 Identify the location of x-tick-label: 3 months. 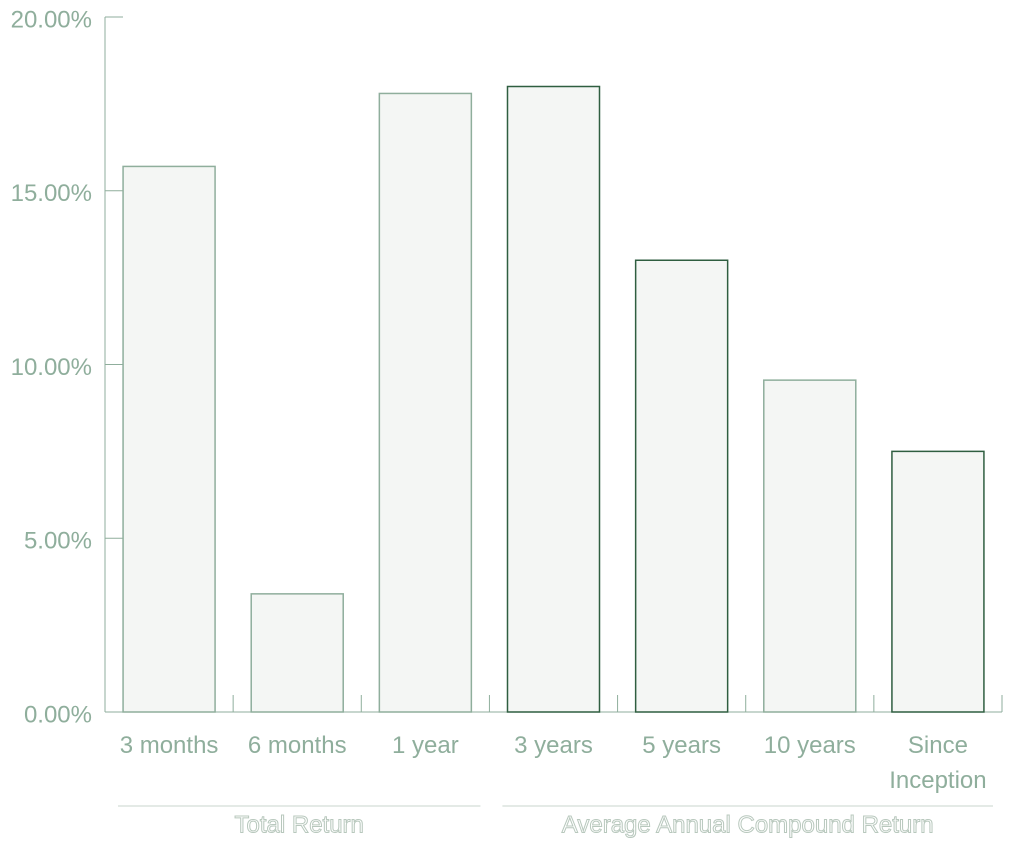
(169, 745).